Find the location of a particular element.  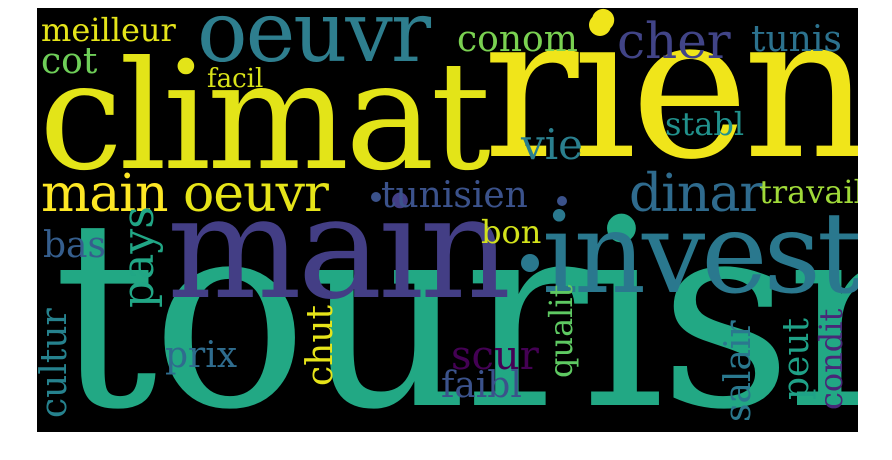

word-scur: scur is located at coordinates (495, 356).